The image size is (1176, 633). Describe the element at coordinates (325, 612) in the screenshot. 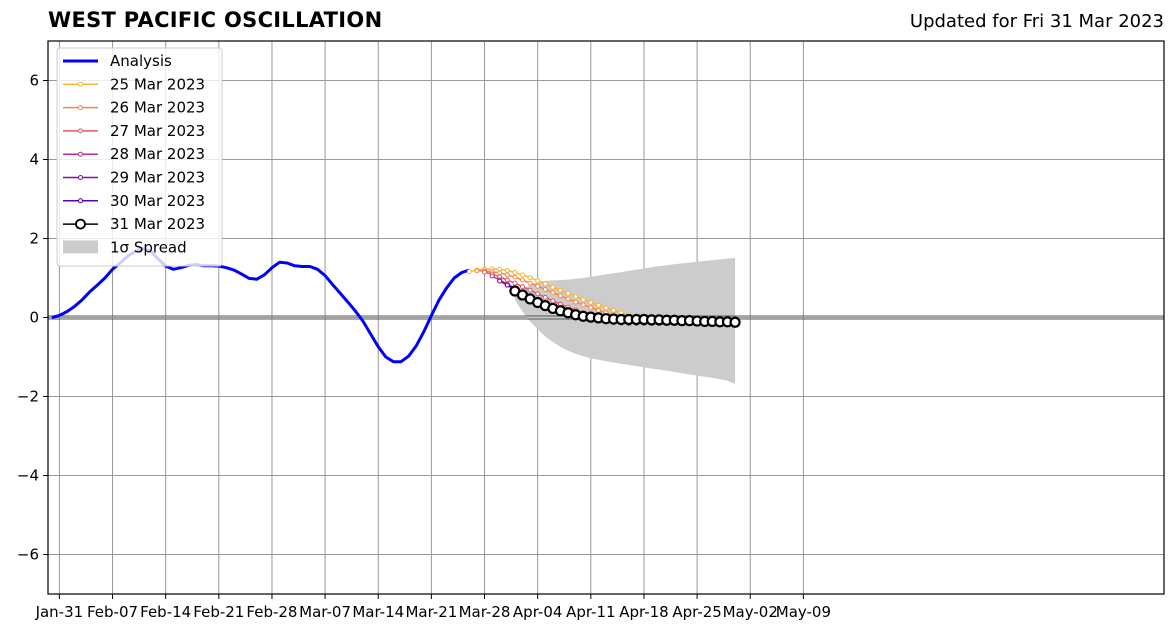

I see `x-tick-label: Mar-07` at that location.